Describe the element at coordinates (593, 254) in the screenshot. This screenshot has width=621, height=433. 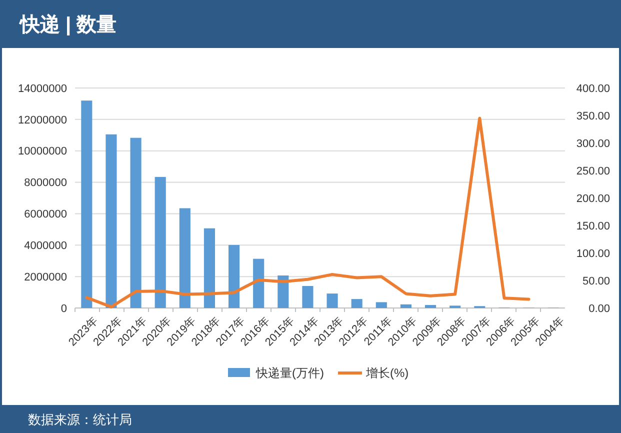
I see `y2-tick-label: 100.00` at that location.